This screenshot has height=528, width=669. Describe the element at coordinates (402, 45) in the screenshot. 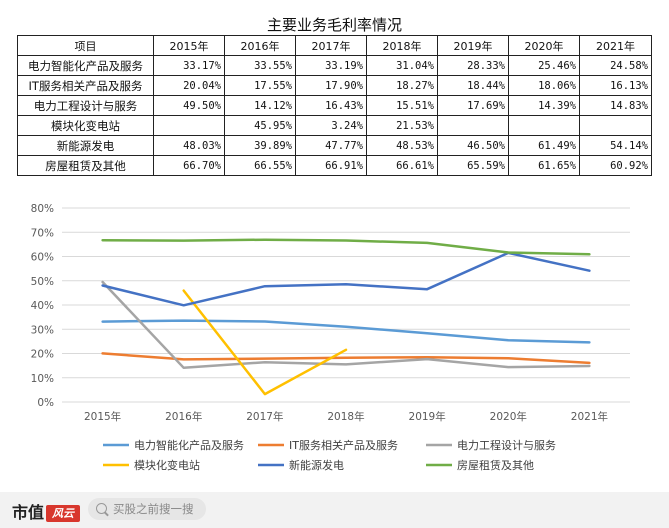

I see `table-header-cell: 2018年` at that location.